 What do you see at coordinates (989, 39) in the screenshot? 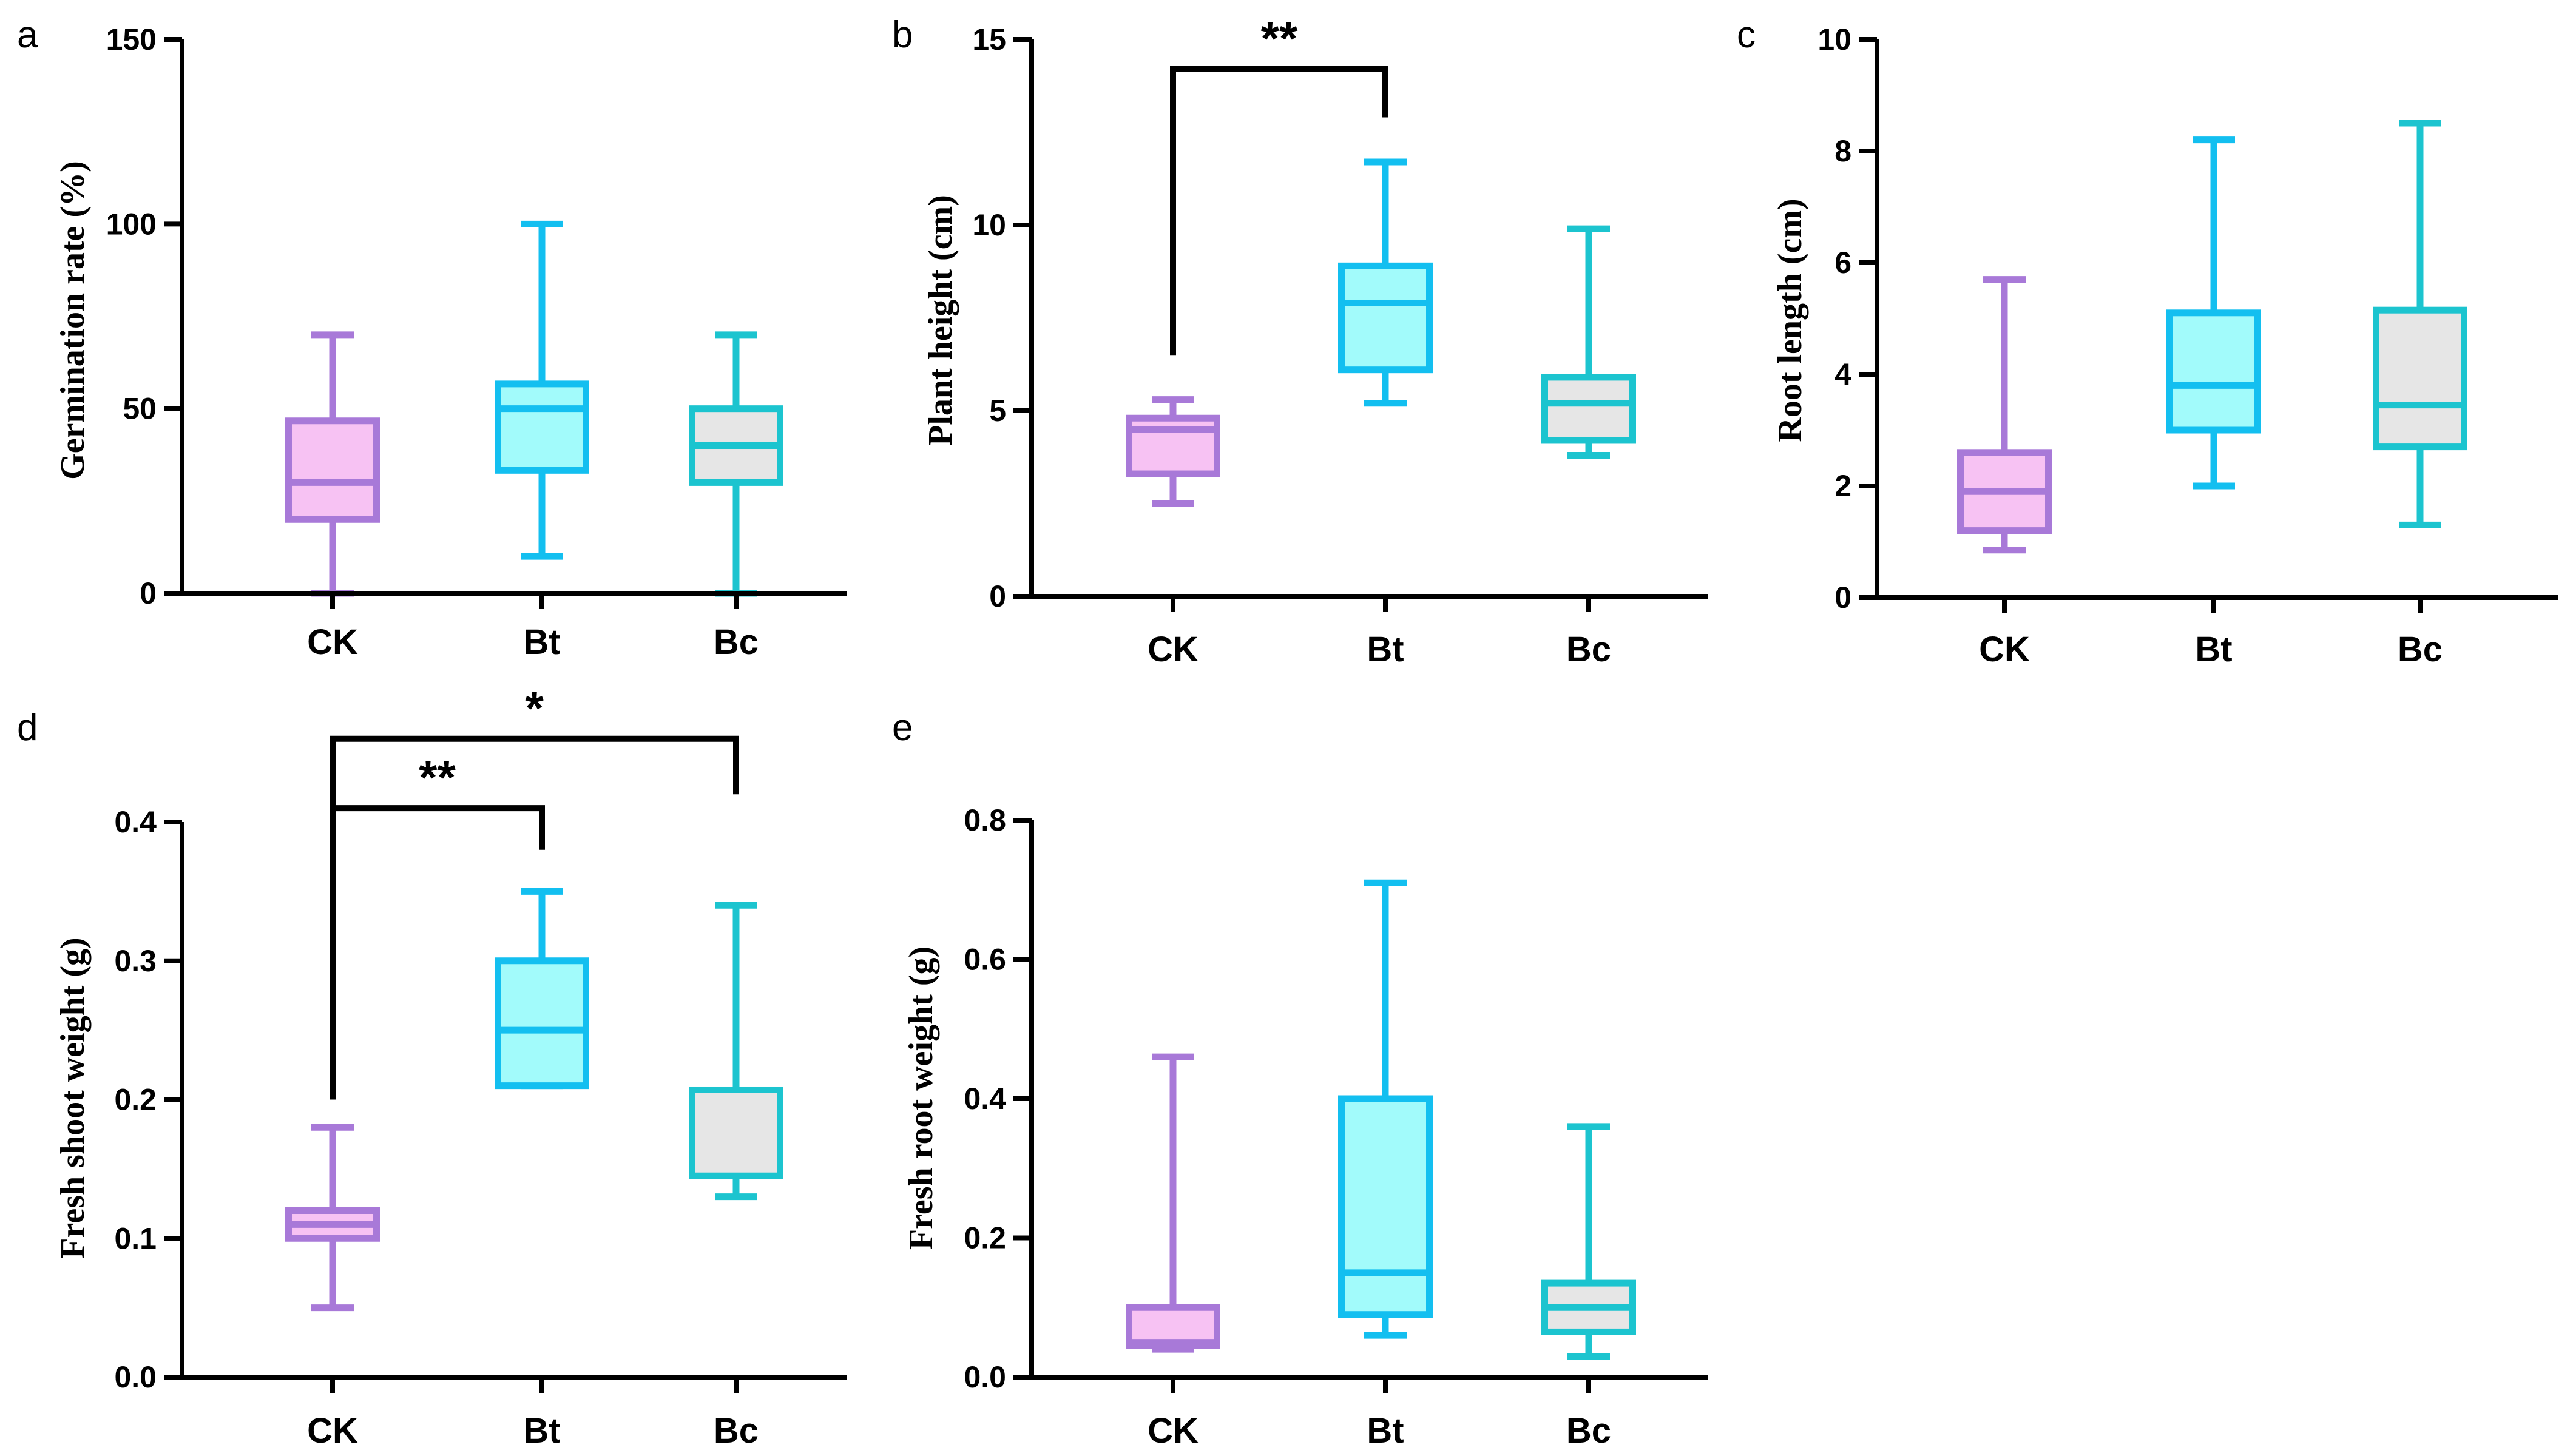
I see `y-tick-label: 15` at bounding box center [989, 39].